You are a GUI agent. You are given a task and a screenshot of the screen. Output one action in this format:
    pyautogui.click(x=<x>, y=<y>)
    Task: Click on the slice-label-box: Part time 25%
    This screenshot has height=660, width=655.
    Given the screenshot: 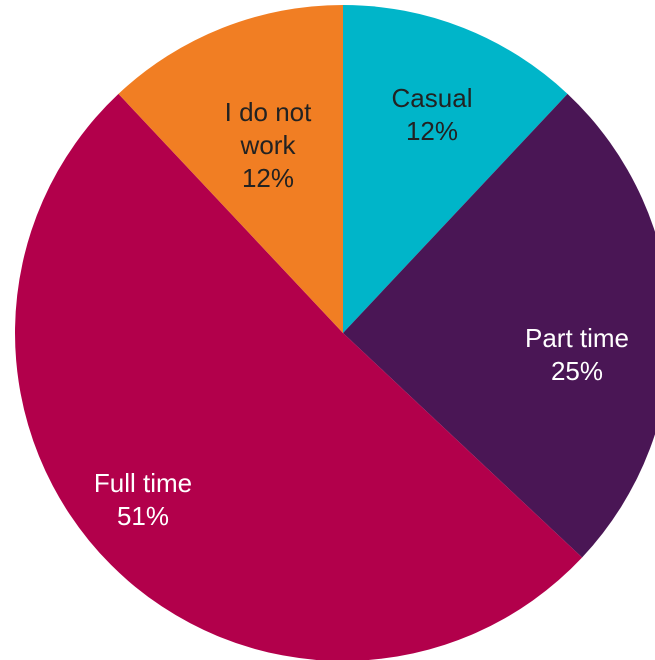 What is the action you would take?
    pyautogui.click(x=577, y=355)
    